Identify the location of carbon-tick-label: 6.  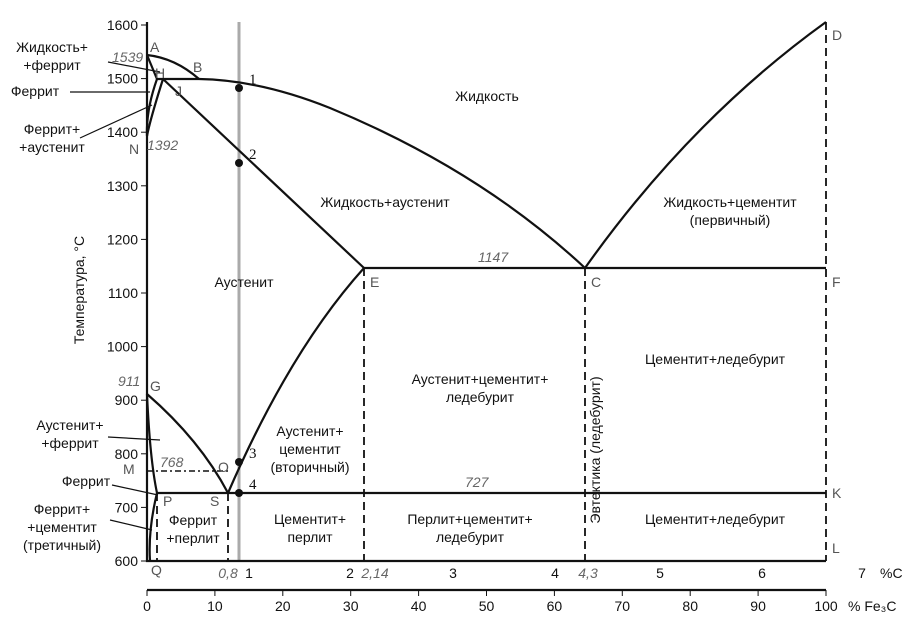
(762, 573).